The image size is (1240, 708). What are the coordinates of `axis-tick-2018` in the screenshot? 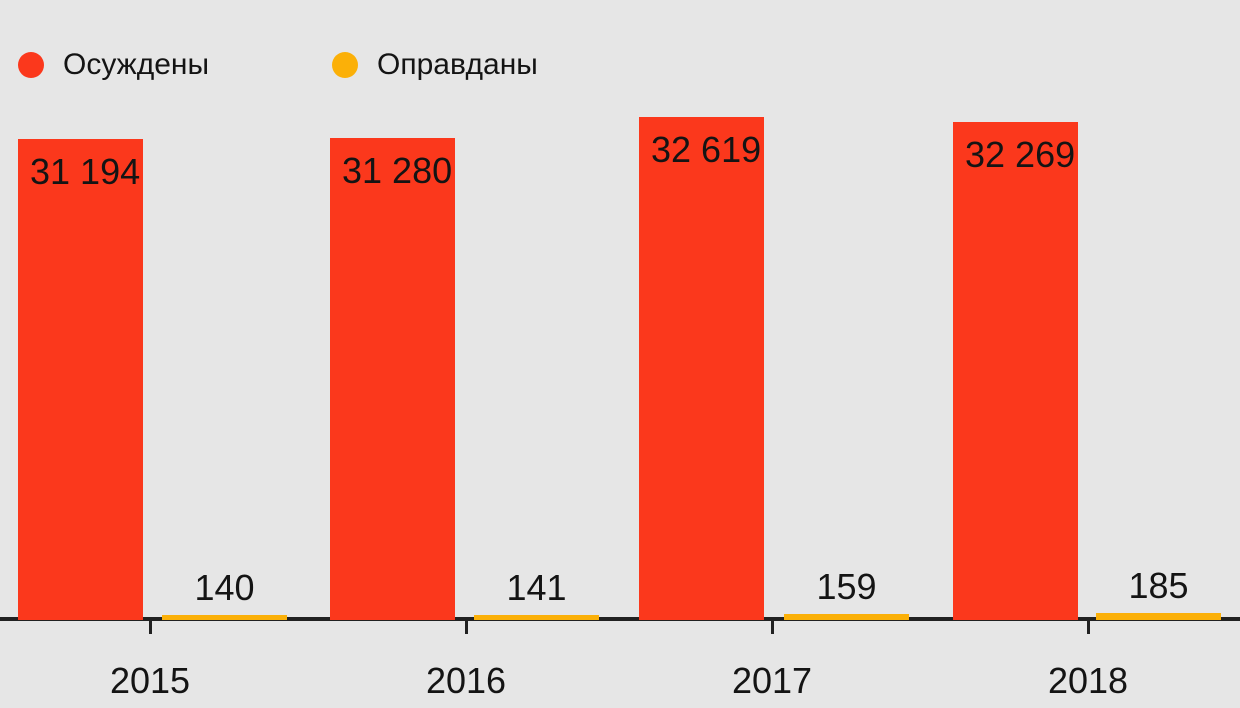 It's located at (1088, 627).